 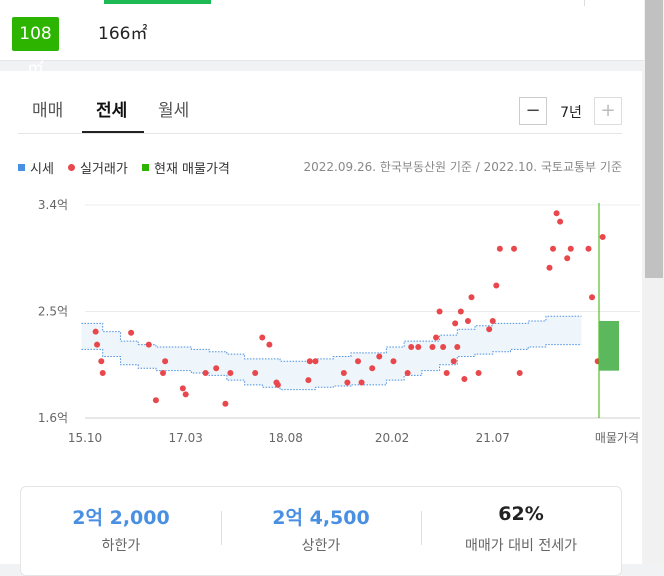 I want to click on summary-ratio-value: 62%, so click(x=521, y=514).